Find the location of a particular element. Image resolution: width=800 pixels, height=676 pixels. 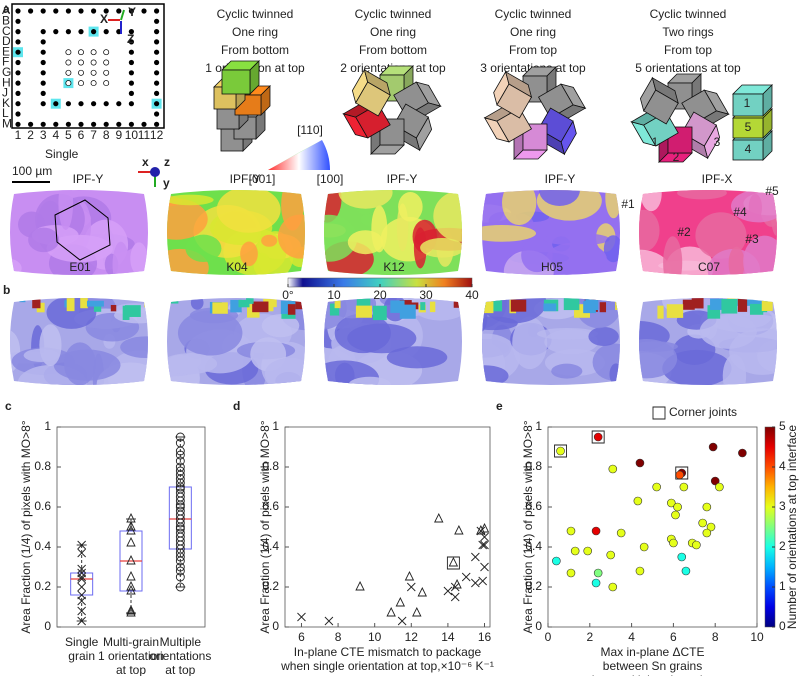

legend-label: Corner joints is located at coordinates (703, 412).